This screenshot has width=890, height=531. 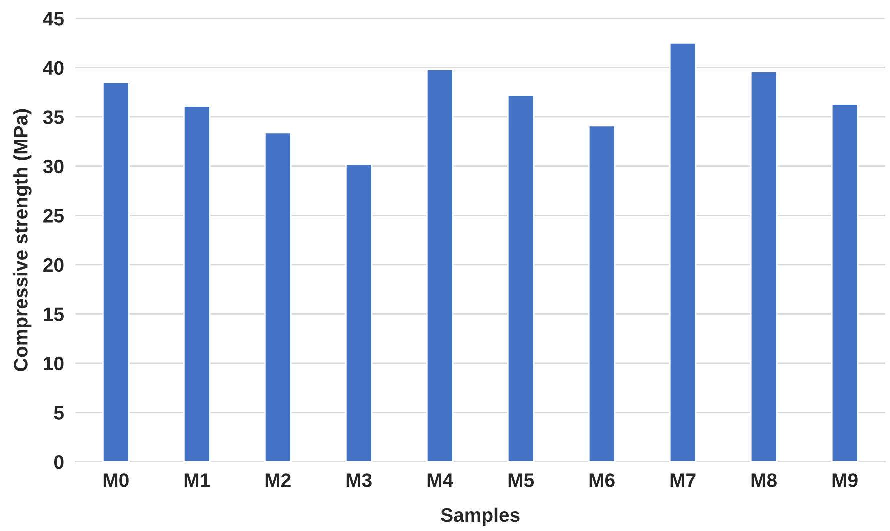 I want to click on x-tick-label: M2, so click(x=278, y=481).